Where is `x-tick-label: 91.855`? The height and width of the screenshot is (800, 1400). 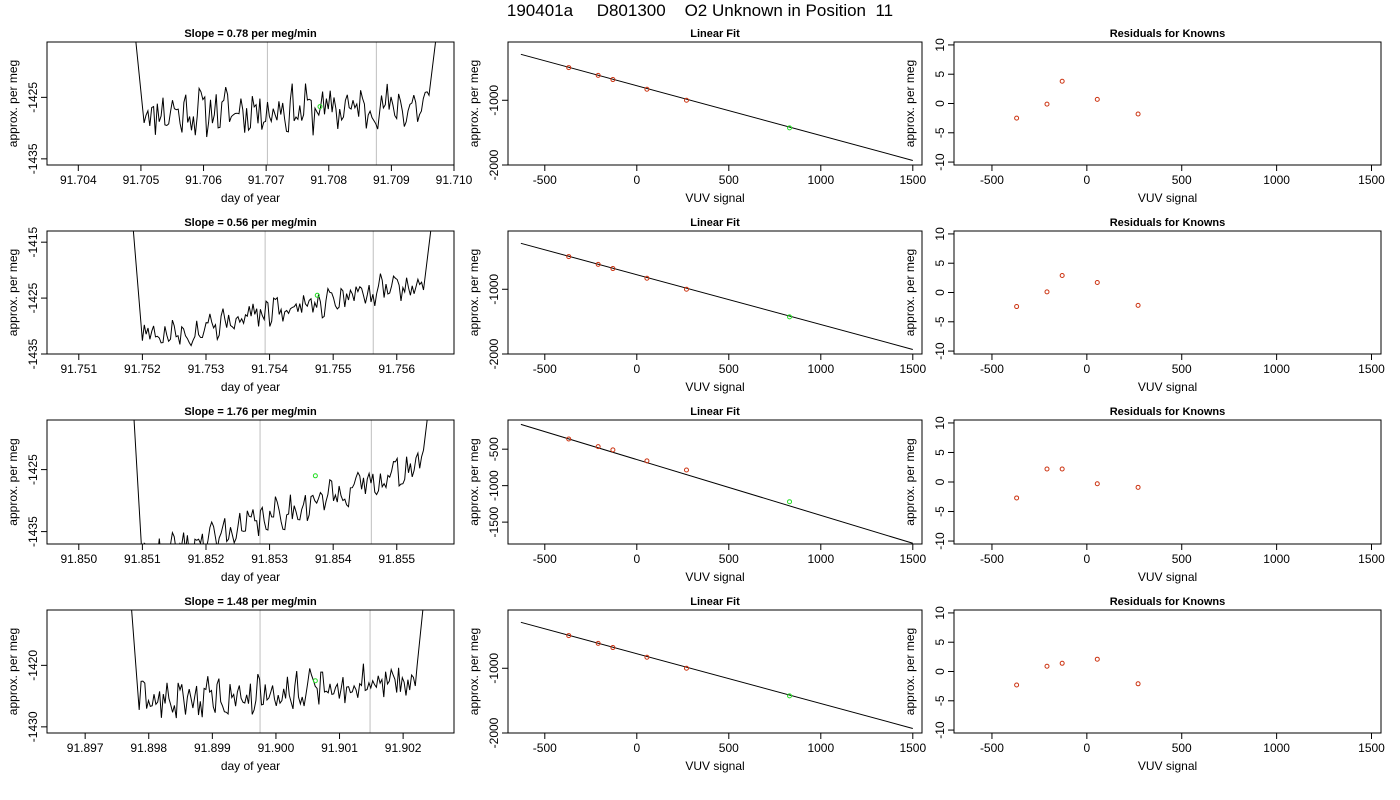
x-tick-label: 91.855 is located at coordinates (396, 559).